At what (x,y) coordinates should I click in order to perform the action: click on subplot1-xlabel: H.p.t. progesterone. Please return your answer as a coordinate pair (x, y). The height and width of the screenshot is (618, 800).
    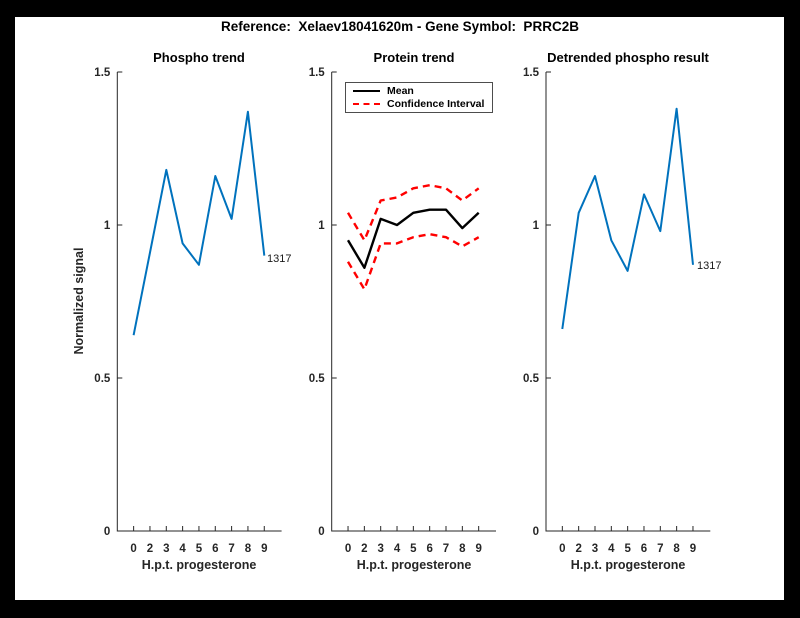
    Looking at the image, I should click on (199, 565).